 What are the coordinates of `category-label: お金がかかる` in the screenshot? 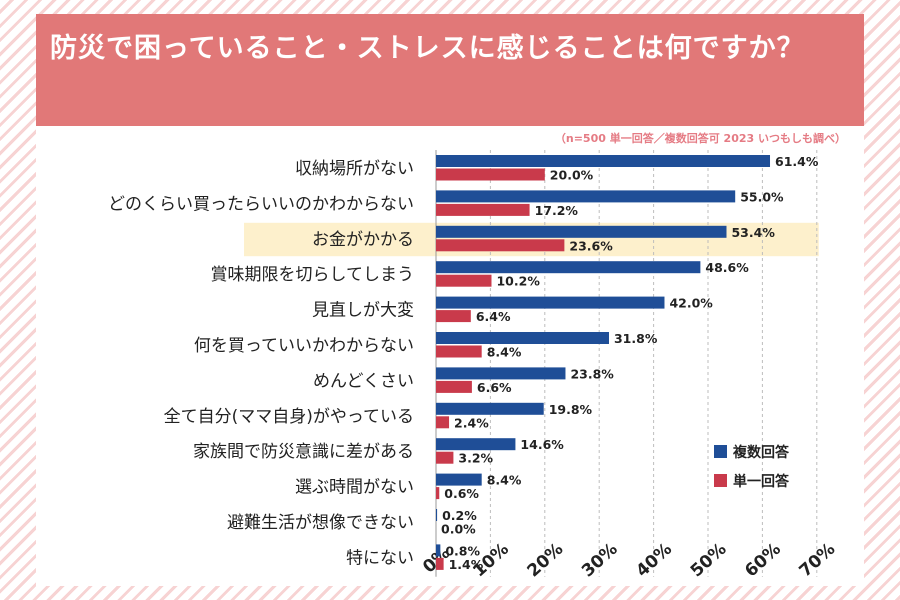 It's located at (363, 240).